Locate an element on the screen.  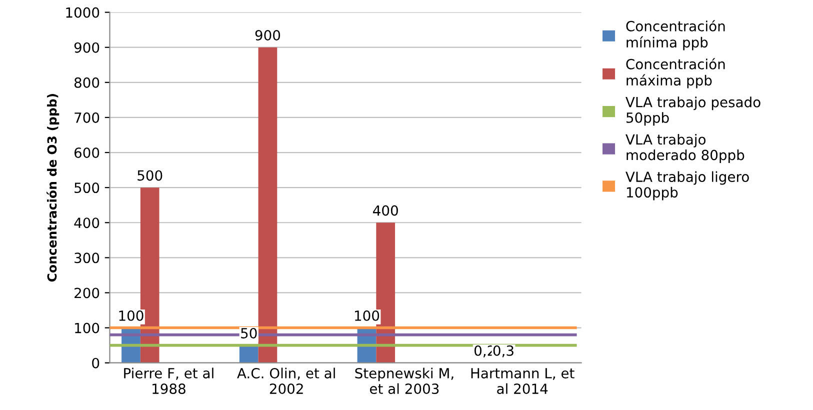
data-label: 0,3 is located at coordinates (503, 351).